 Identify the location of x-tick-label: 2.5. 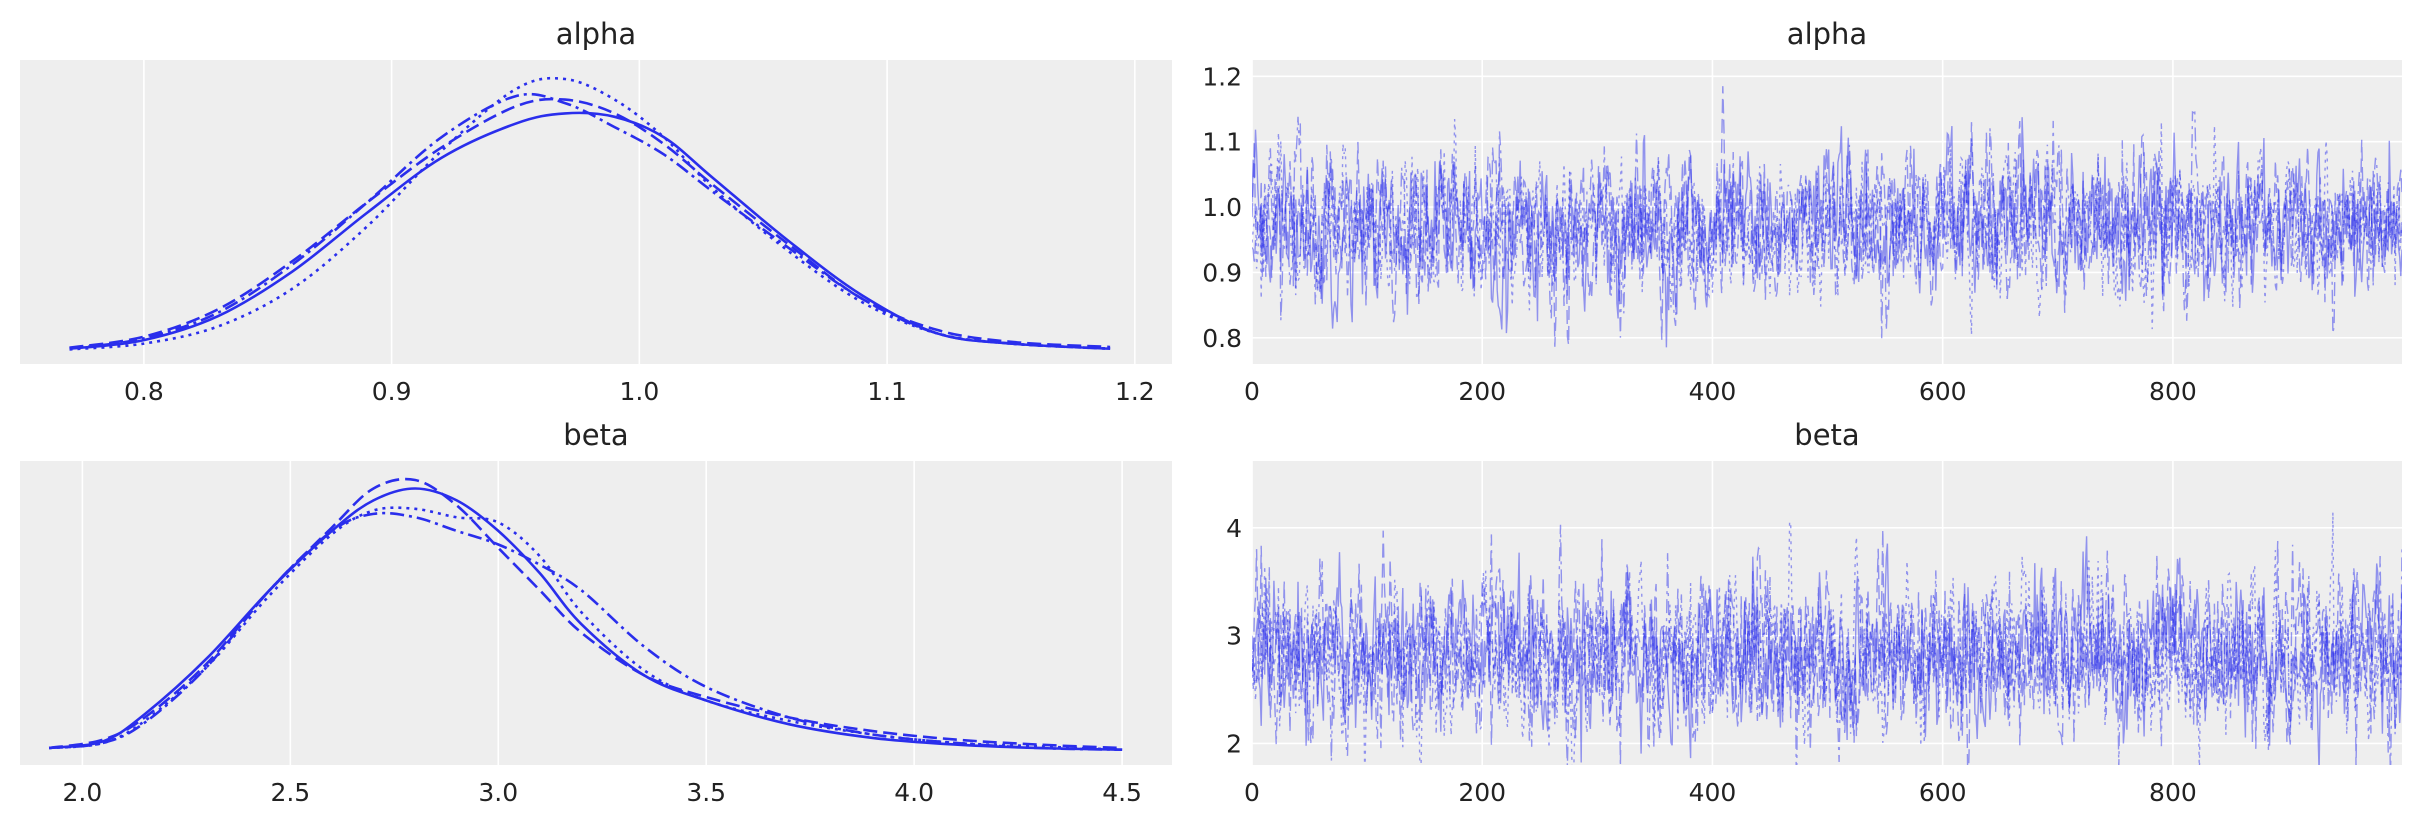
(290, 792).